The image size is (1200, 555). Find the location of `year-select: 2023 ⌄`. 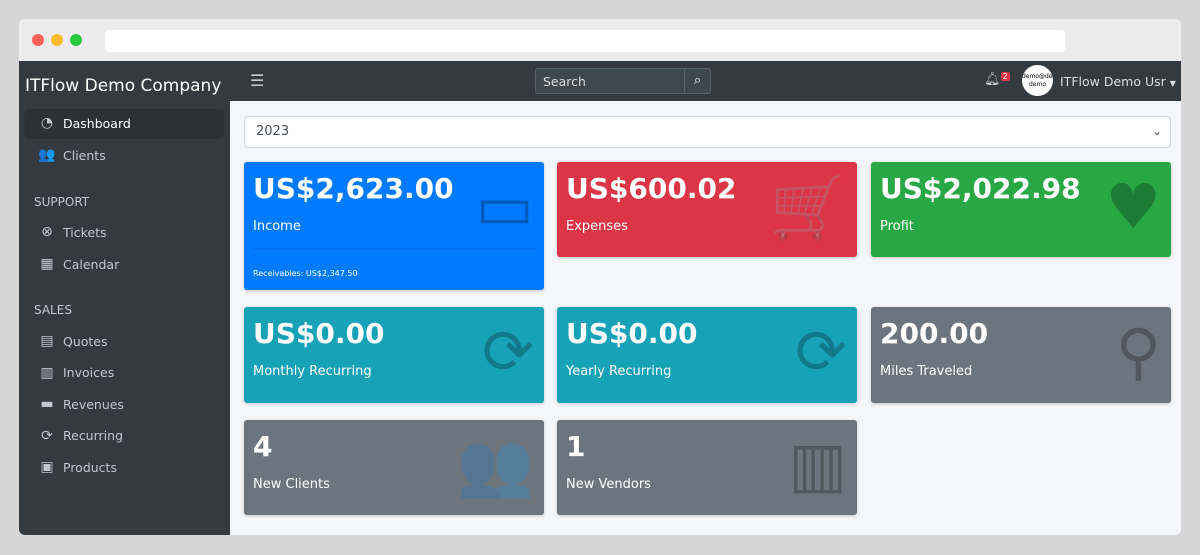

year-select: 2023 ⌄ is located at coordinates (707, 132).